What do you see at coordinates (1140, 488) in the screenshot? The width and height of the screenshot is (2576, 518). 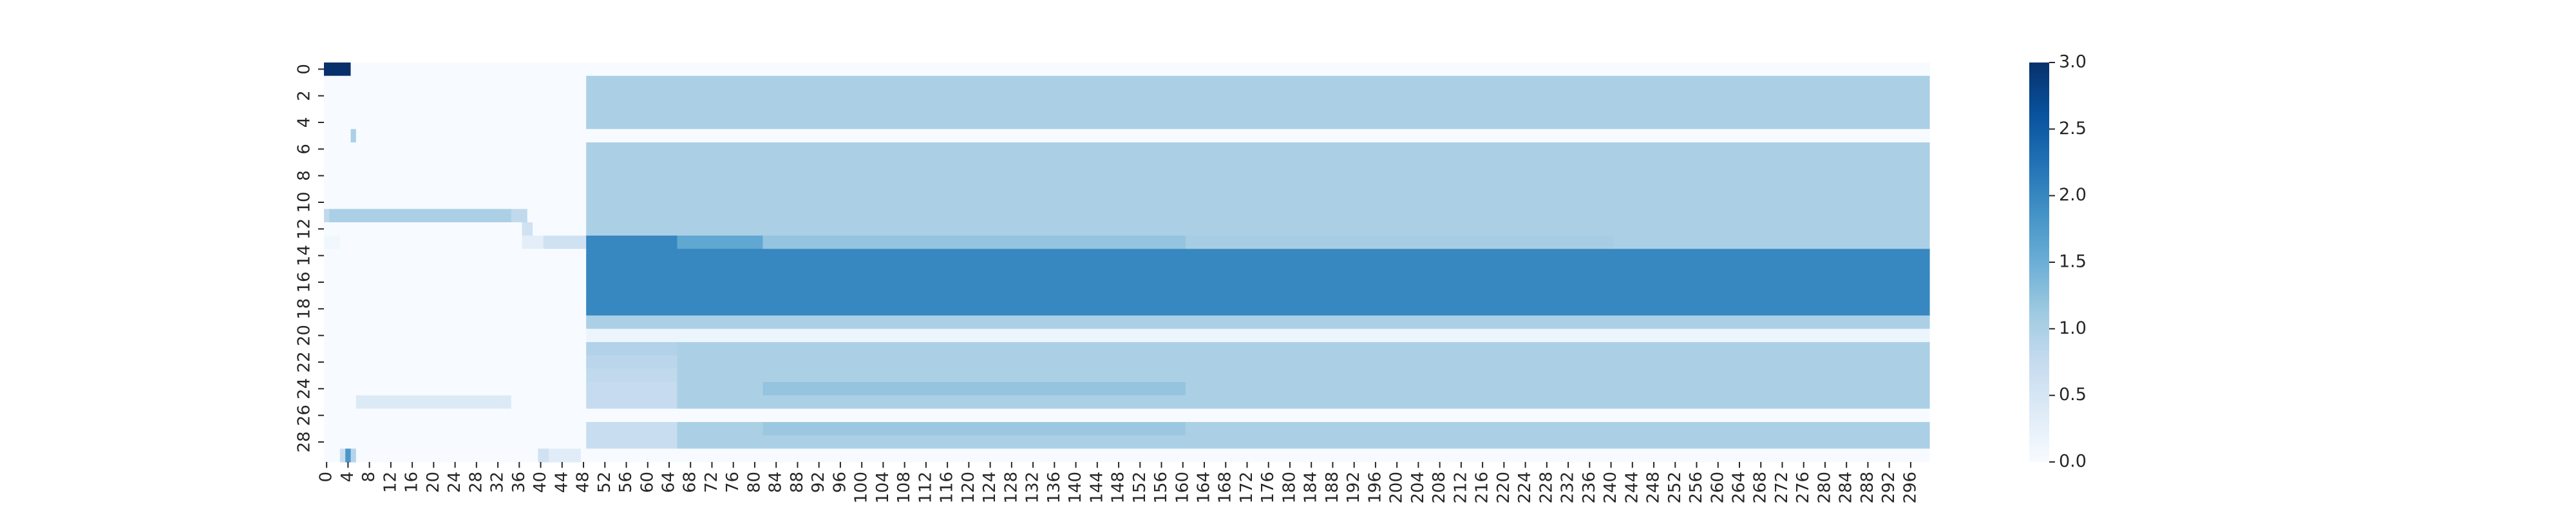 I see `x-tick-label: 152` at bounding box center [1140, 488].